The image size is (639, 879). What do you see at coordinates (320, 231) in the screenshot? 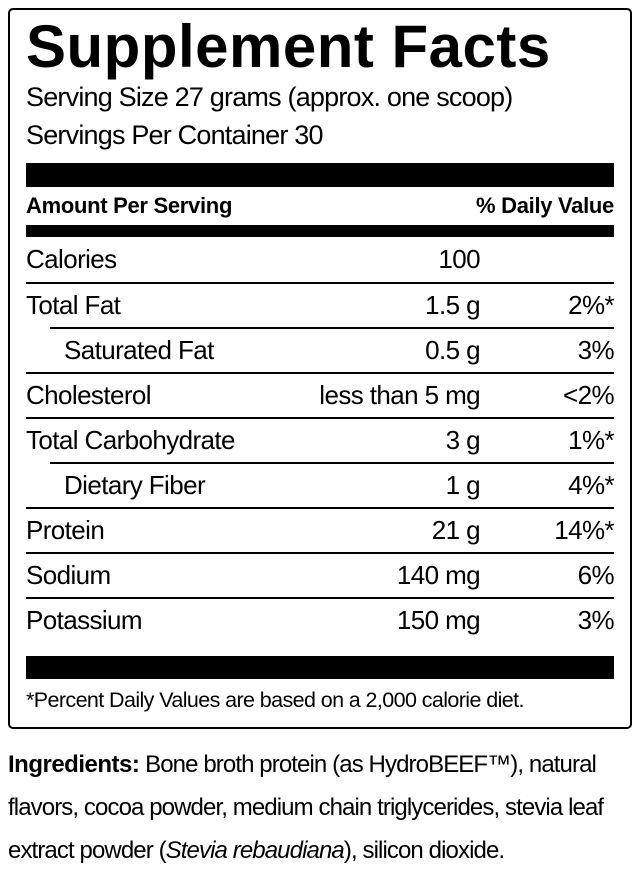
I see `thick-rule-header` at bounding box center [320, 231].